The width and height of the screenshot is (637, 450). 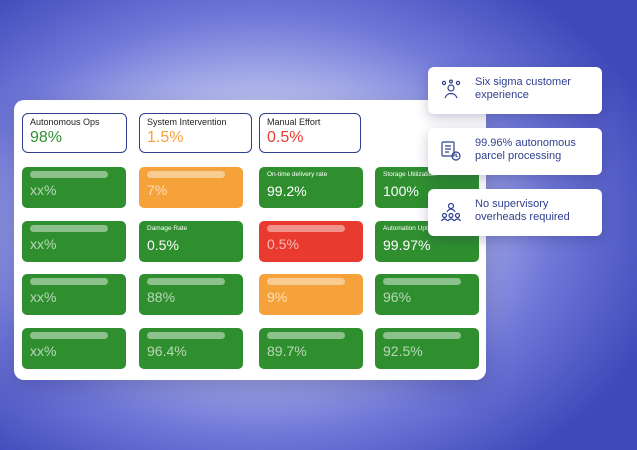 I want to click on tile-label: On-time delivery rate, so click(x=297, y=174).